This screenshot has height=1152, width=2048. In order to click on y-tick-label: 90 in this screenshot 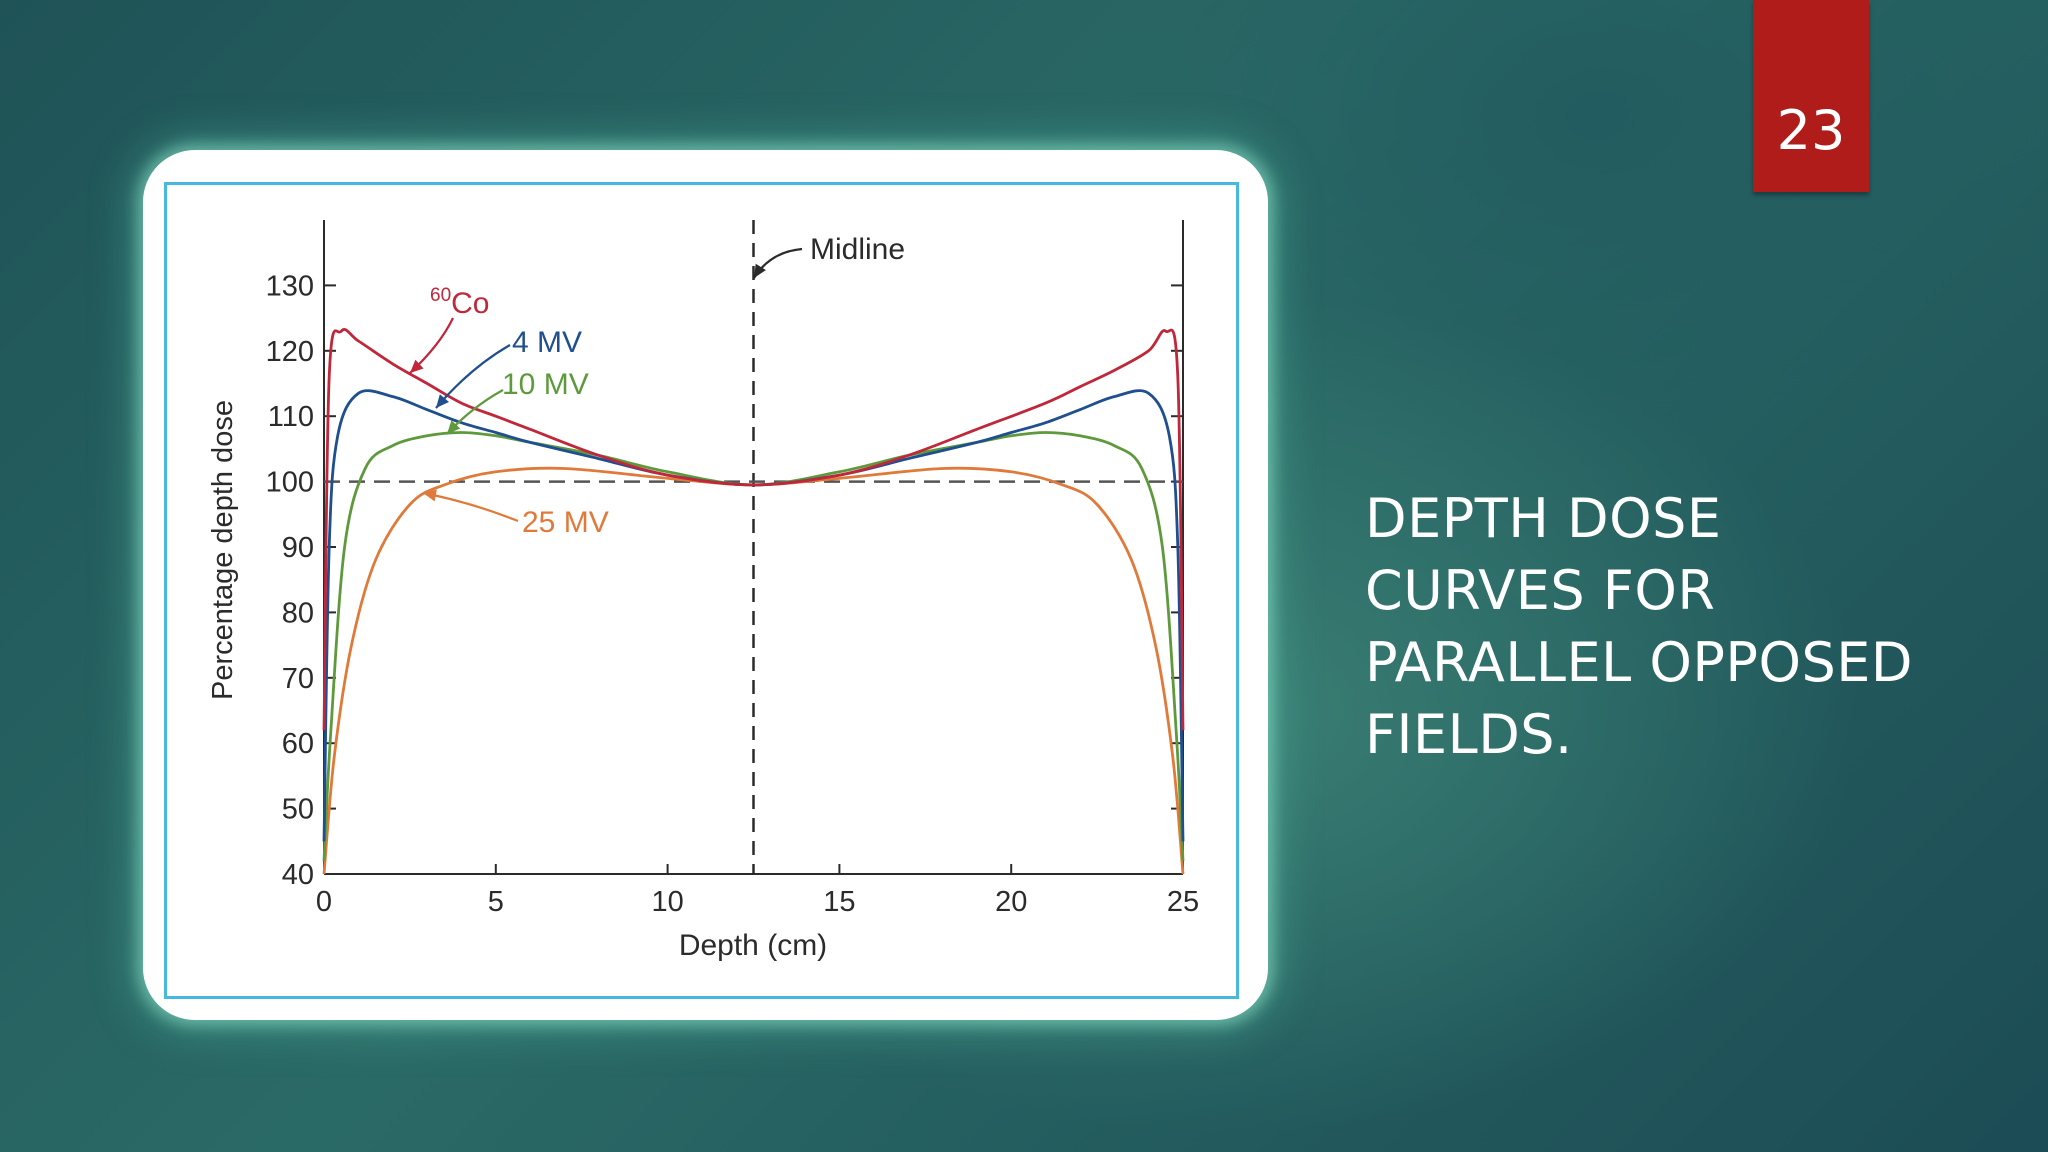, I will do `click(298, 548)`.